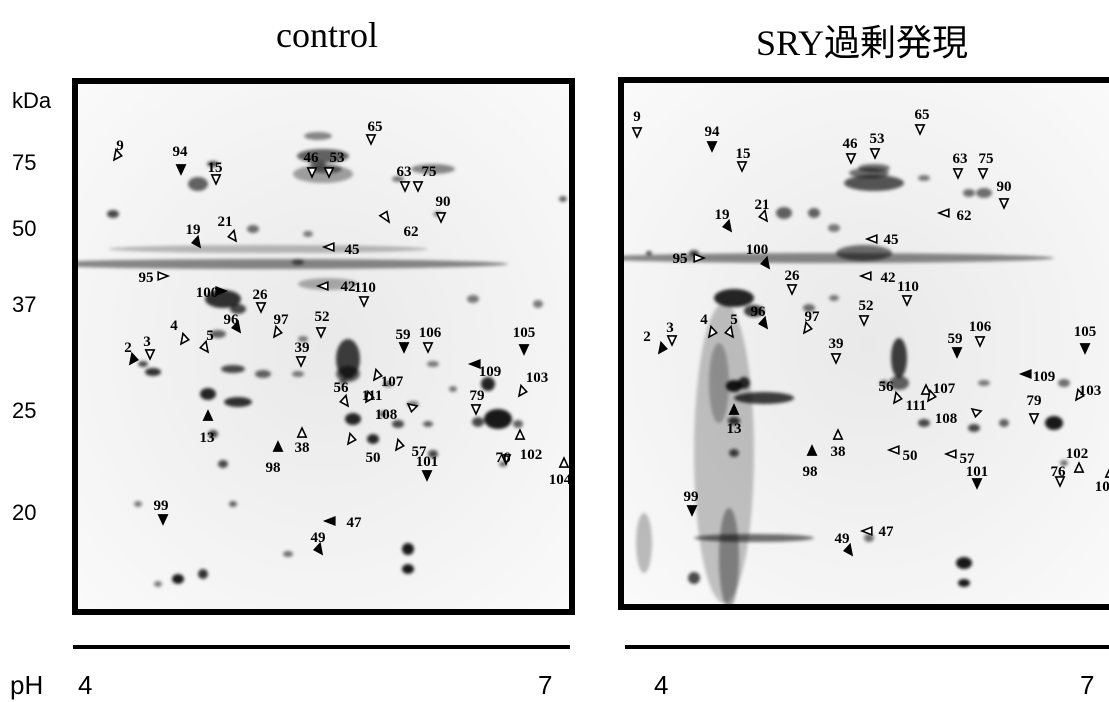 This screenshot has height=702, width=1109. I want to click on ph-left-high: 7, so click(545, 685).